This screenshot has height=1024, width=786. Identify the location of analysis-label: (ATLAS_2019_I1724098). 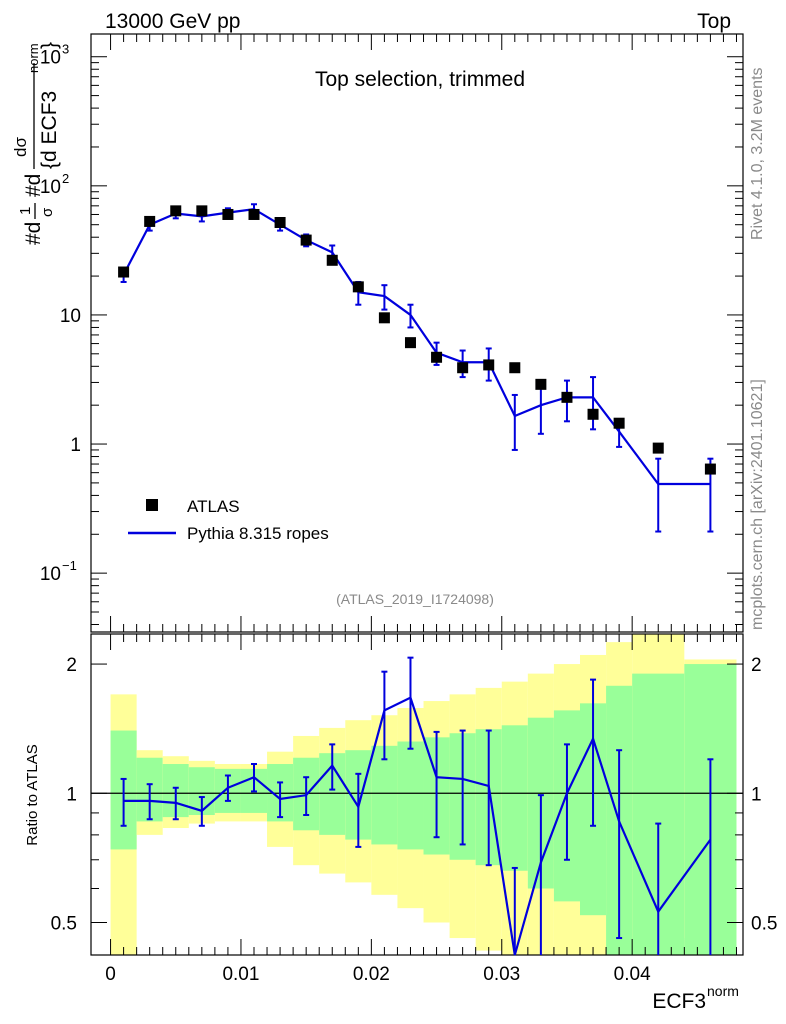
(415, 599).